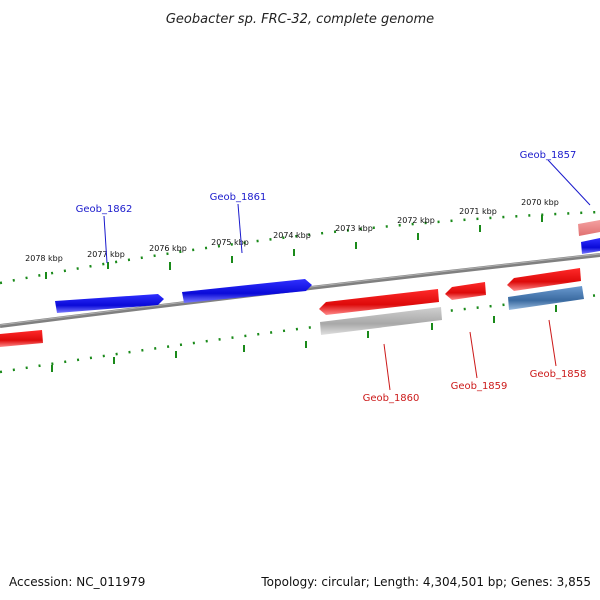  I want to click on gene-label-geob-1862: Geob_1862, so click(104, 209).